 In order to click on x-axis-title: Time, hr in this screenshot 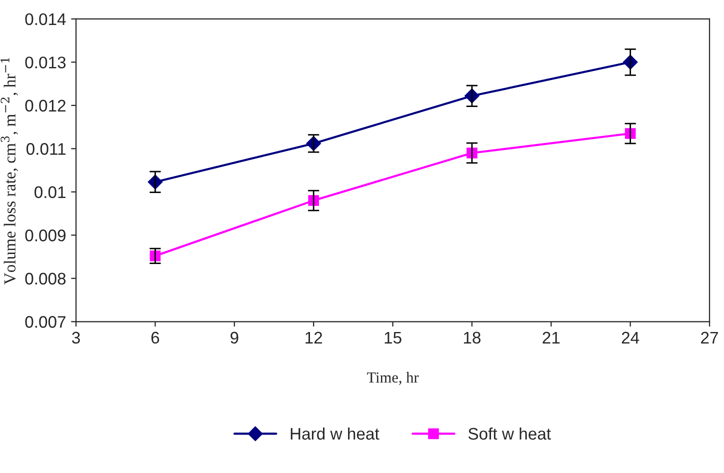, I will do `click(393, 378)`.